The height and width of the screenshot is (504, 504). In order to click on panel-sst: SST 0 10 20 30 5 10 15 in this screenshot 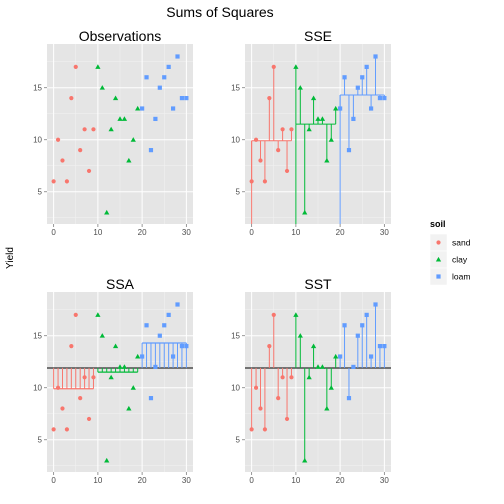, I will do `click(311, 380)`.